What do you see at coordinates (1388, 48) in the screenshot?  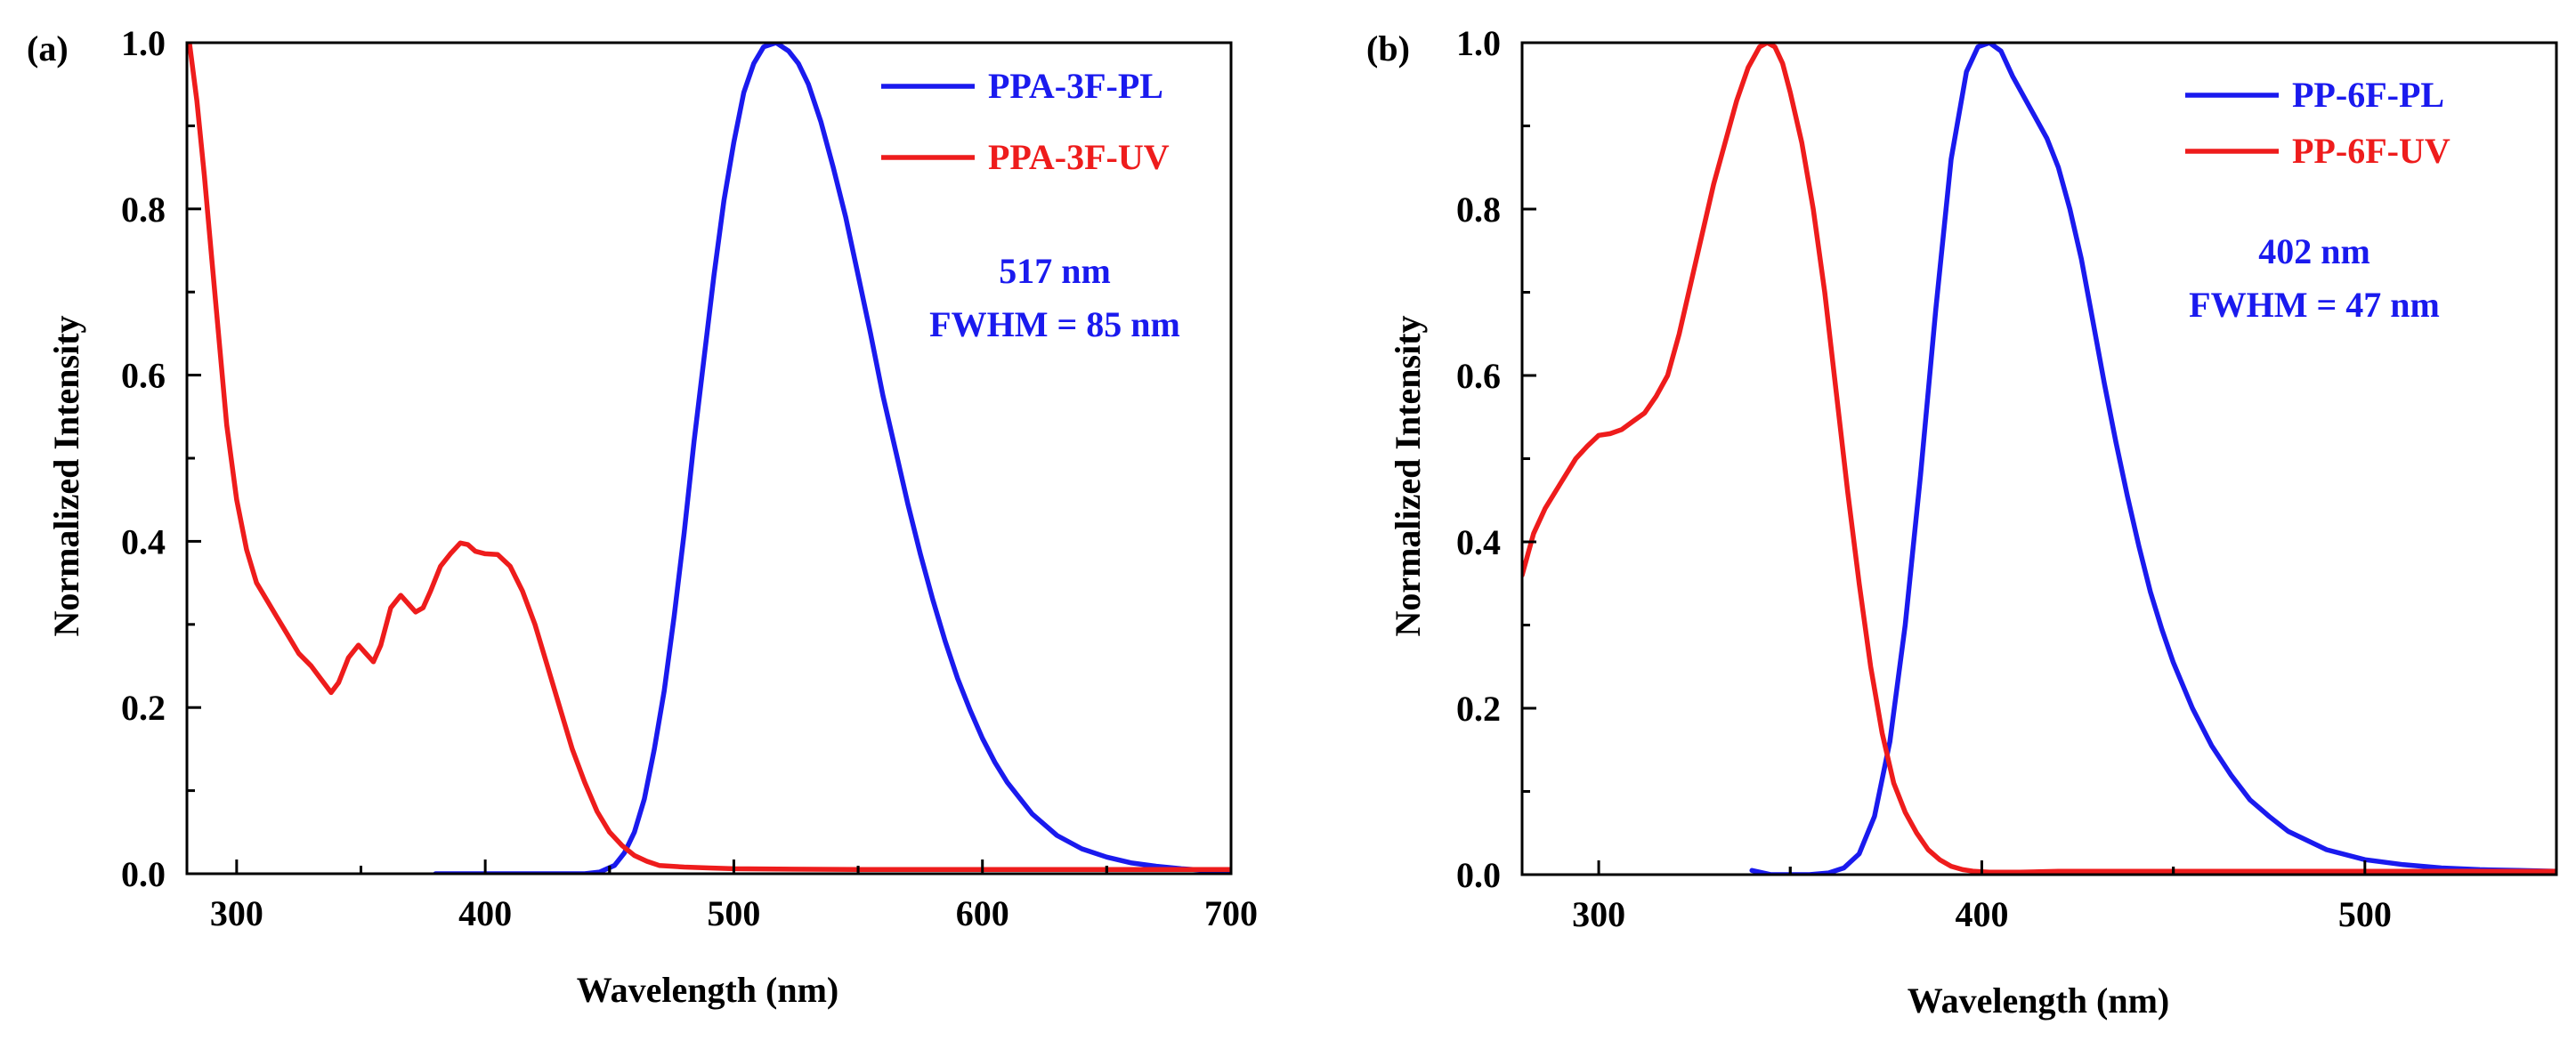 I see `panel-label: (b)` at bounding box center [1388, 48].